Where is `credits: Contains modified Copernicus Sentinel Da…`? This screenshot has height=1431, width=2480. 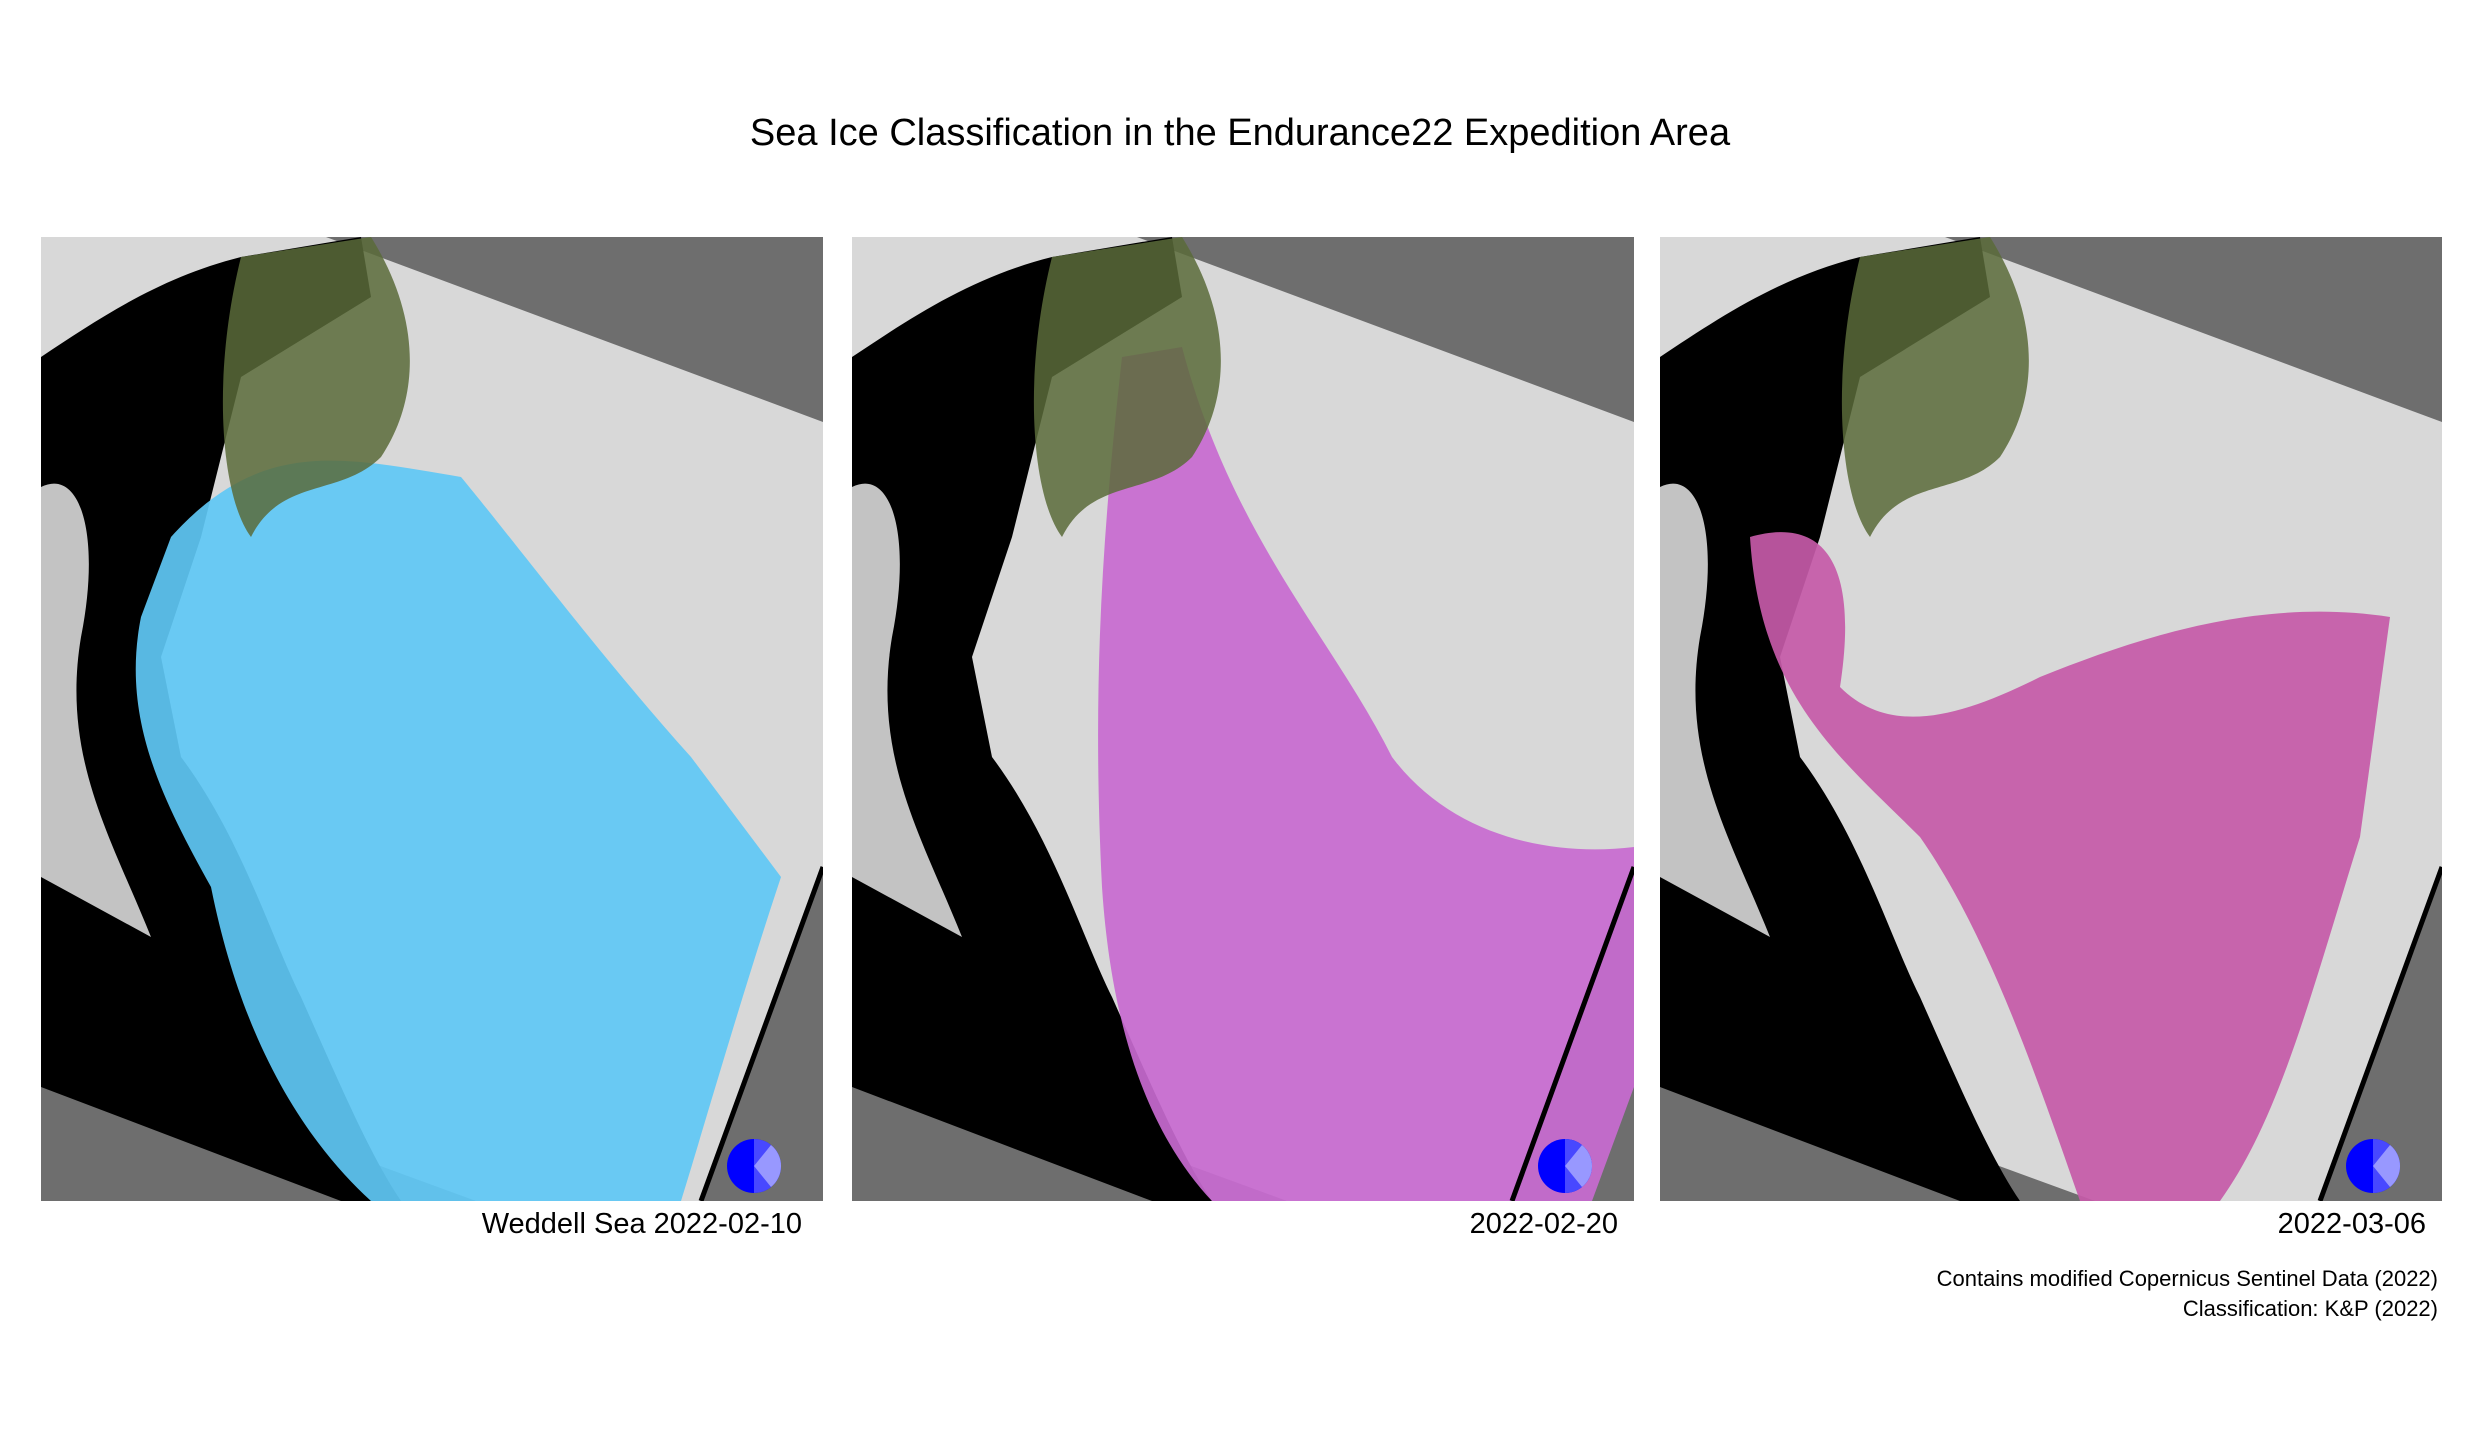
credits: Contains modified Copernicus Sentinel Da… is located at coordinates (2187, 1294).